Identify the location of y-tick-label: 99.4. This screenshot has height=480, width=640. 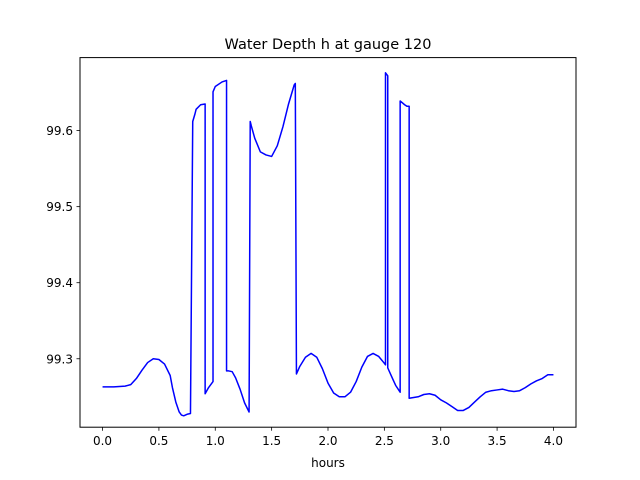
(59, 283).